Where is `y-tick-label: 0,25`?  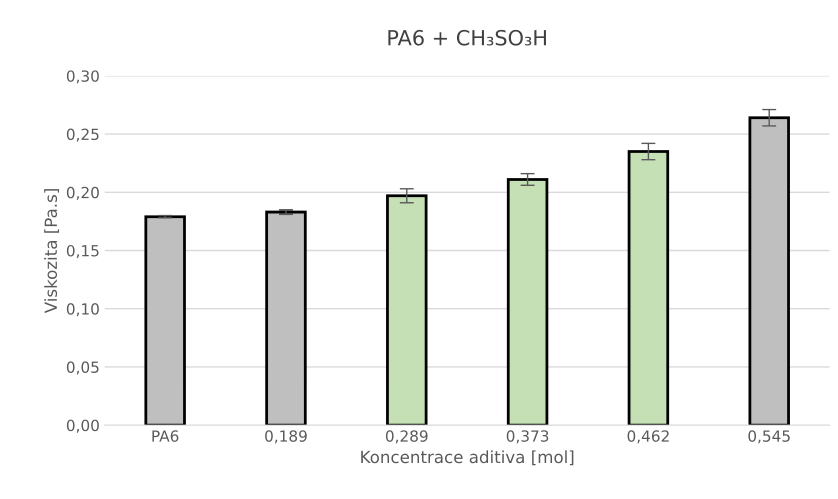 y-tick-label: 0,25 is located at coordinates (82, 135).